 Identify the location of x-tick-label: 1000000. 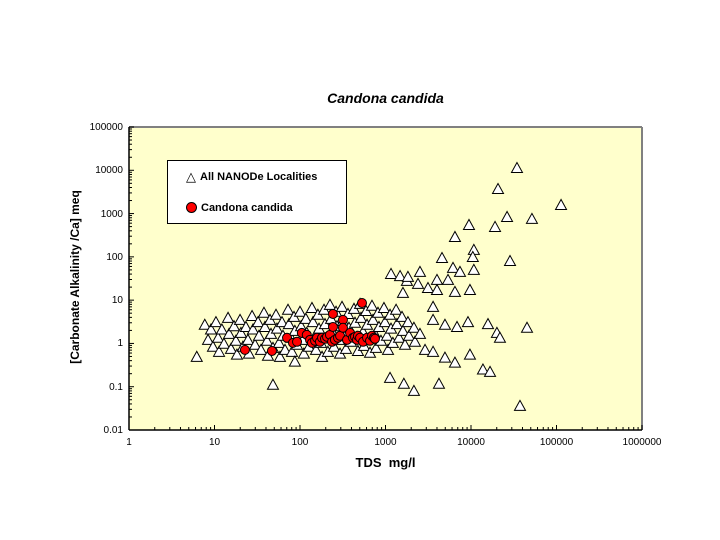
(642, 442).